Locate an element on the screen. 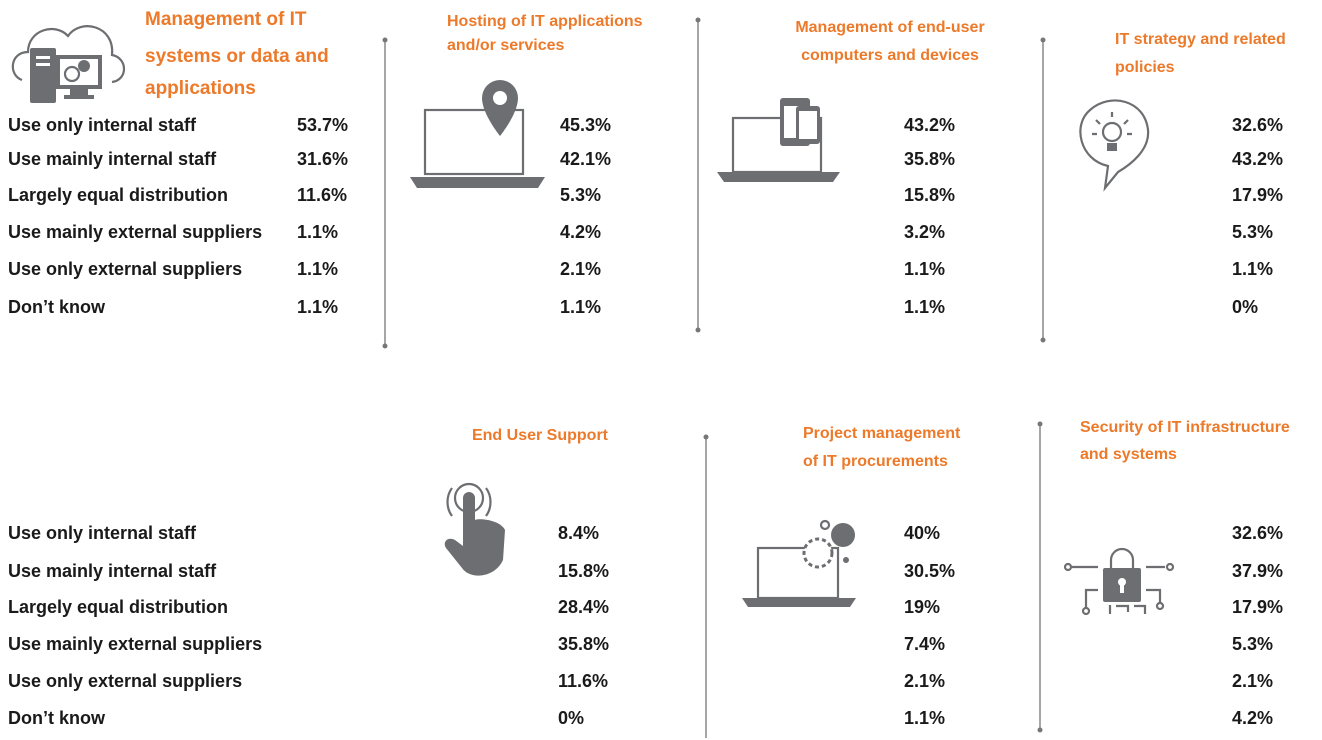  section-title: systems or data and is located at coordinates (237, 56).